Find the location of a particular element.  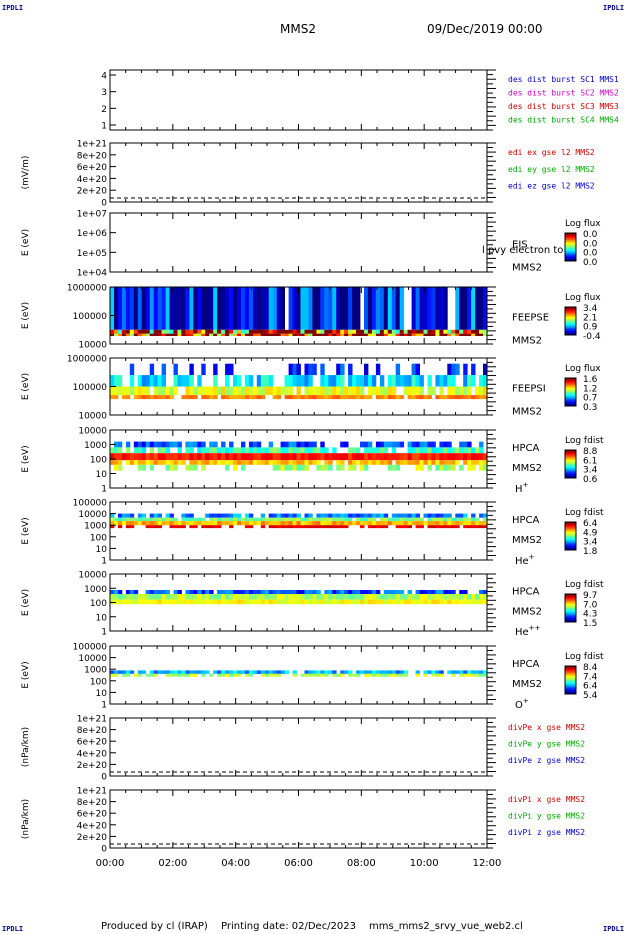

x-tick-label: 10:00 is located at coordinates (424, 863).